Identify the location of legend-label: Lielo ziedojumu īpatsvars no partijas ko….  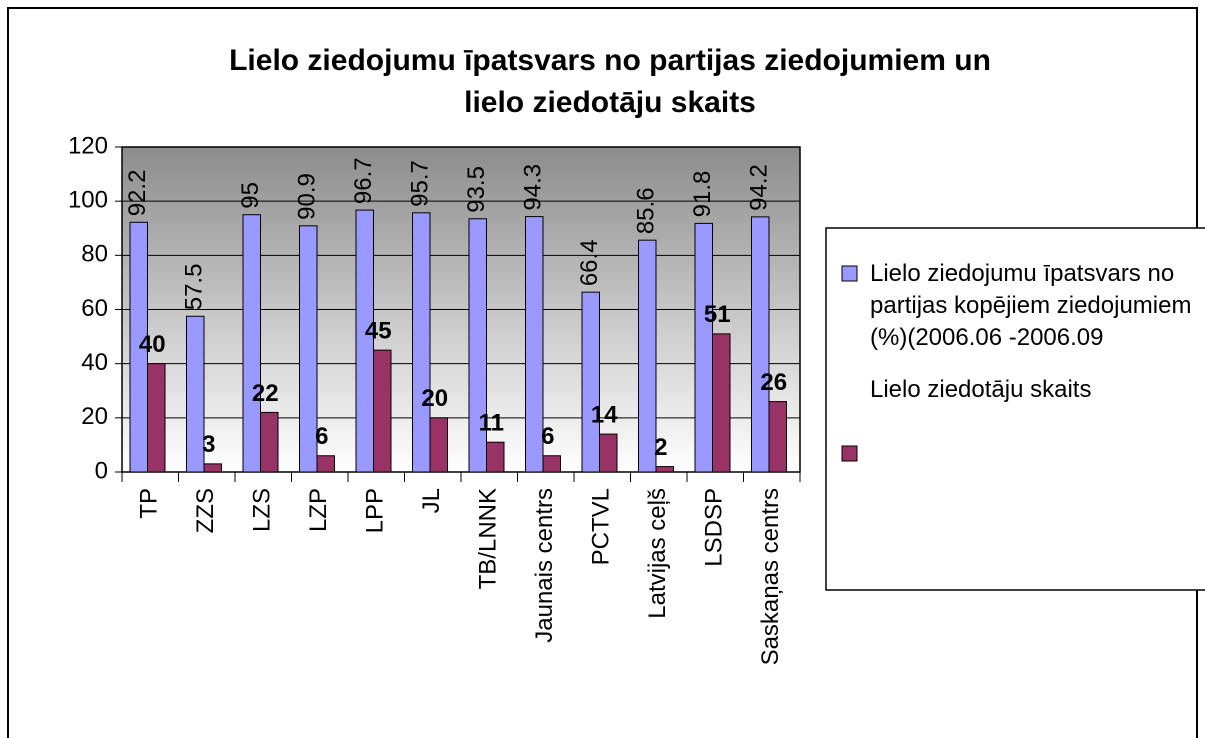
(1031, 305).